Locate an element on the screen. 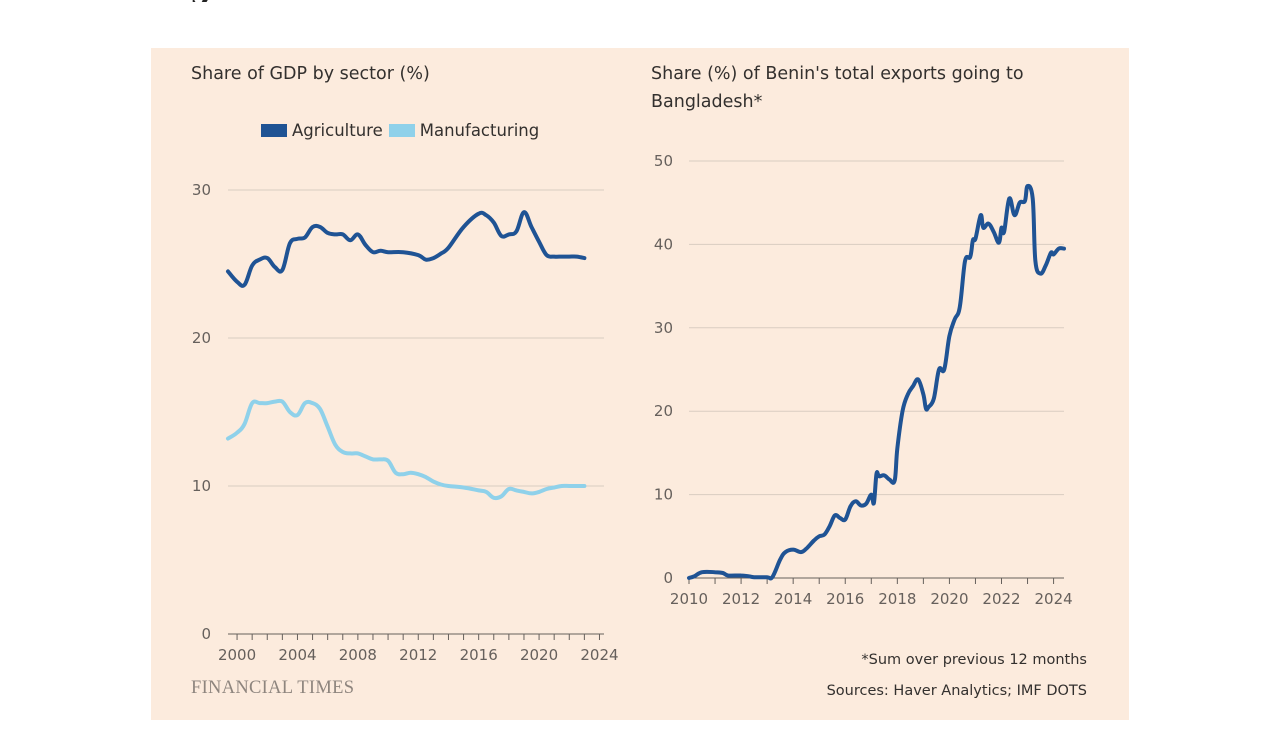  gdp-series-line-manufacturing is located at coordinates (406, 449).